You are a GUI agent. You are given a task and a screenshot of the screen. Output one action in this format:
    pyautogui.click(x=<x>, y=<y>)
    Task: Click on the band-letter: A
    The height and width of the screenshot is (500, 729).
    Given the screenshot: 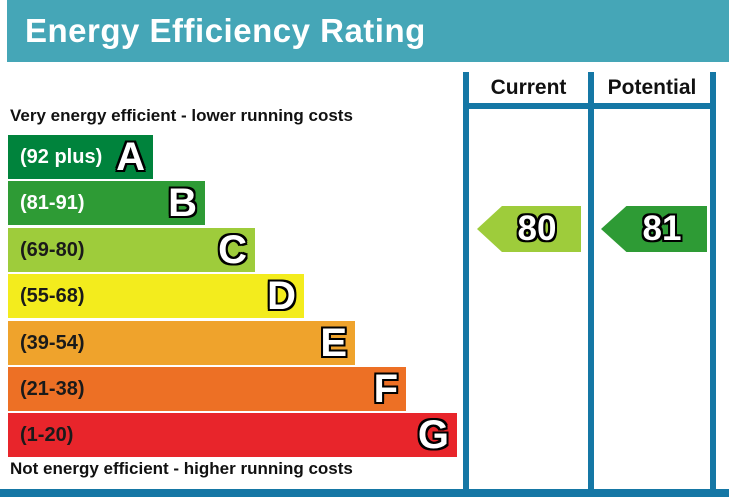 What is the action you would take?
    pyautogui.click(x=130, y=157)
    